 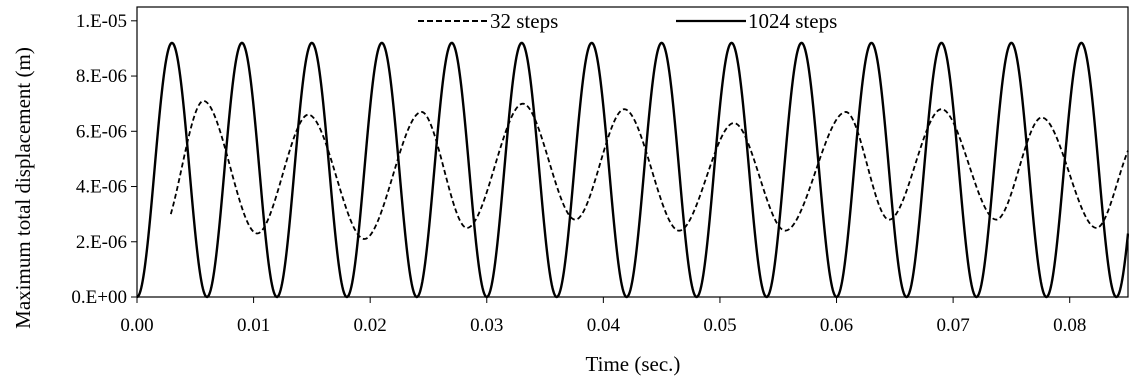 What do you see at coordinates (370, 325) in the screenshot?
I see `x-tick-label: 0.02` at bounding box center [370, 325].